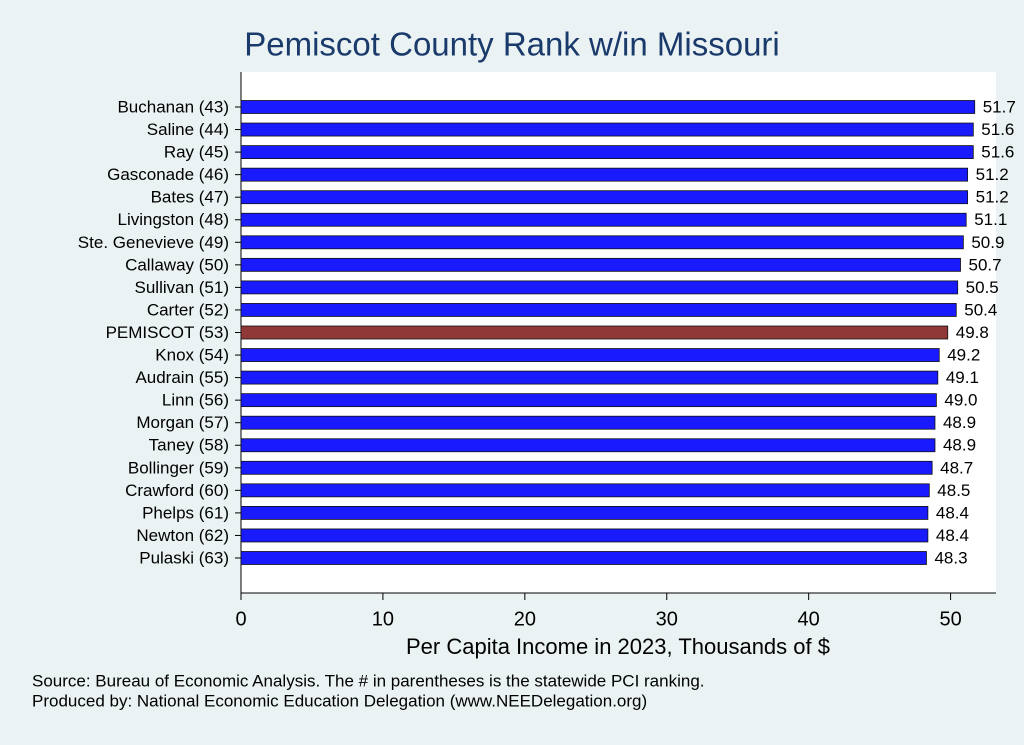 Image resolution: width=1024 pixels, height=745 pixels. What do you see at coordinates (167, 332) in the screenshot?
I see `y-tick-label: PEMISCOT (53)` at bounding box center [167, 332].